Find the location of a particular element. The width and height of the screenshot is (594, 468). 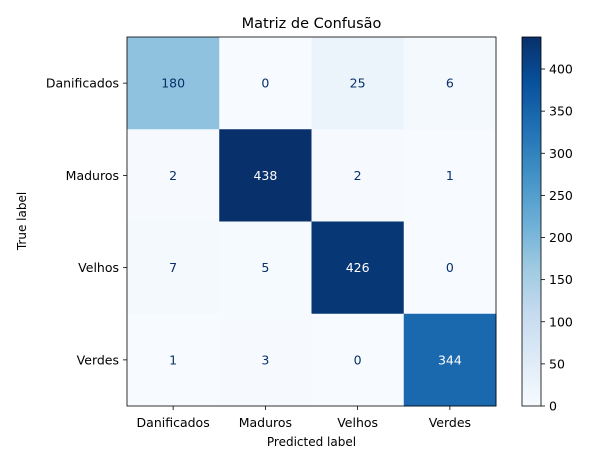

cell-value-label: 5 is located at coordinates (265, 267).